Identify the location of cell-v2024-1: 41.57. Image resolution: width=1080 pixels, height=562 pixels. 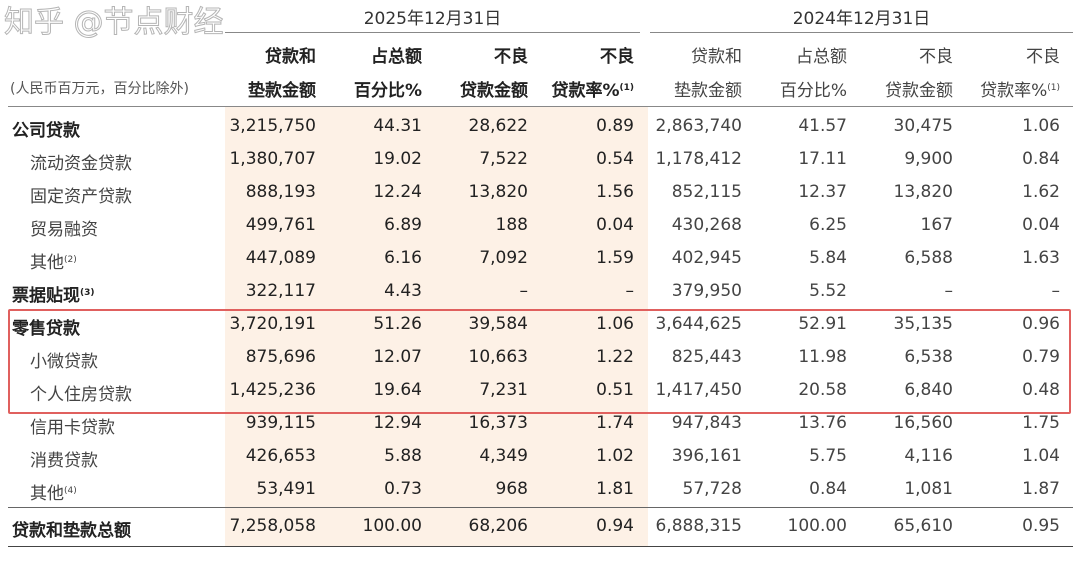
(822, 126).